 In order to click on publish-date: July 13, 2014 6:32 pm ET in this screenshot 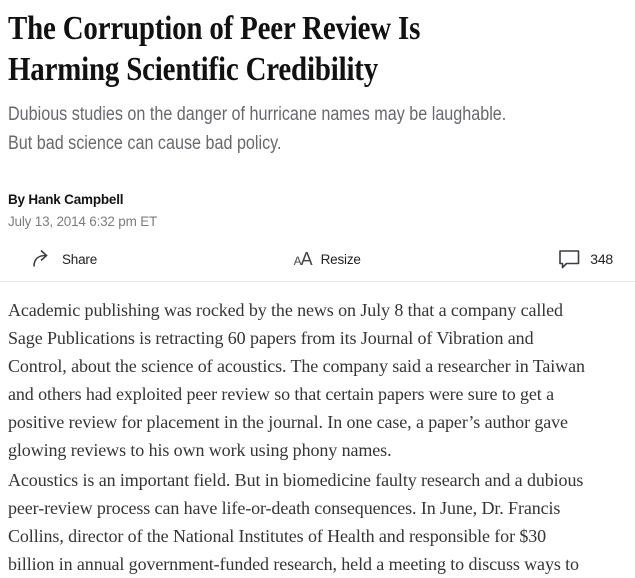, I will do `click(83, 221)`.